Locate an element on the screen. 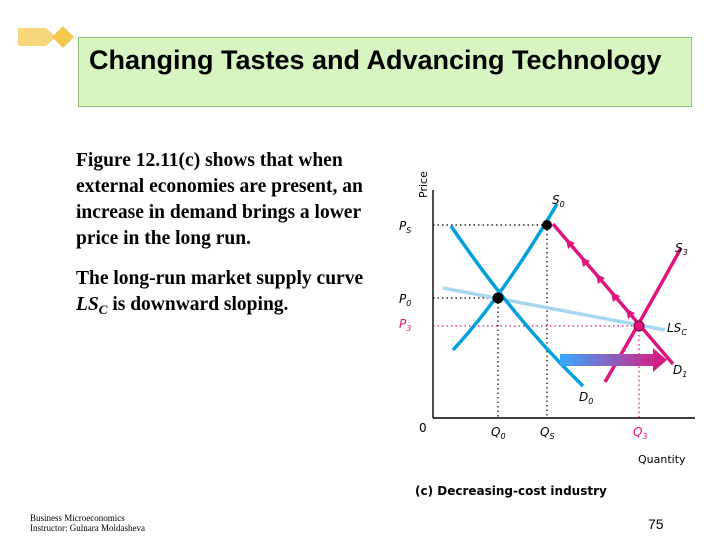 This screenshot has height=540, width=720. initial-equilibrium-point is located at coordinates (498, 298).